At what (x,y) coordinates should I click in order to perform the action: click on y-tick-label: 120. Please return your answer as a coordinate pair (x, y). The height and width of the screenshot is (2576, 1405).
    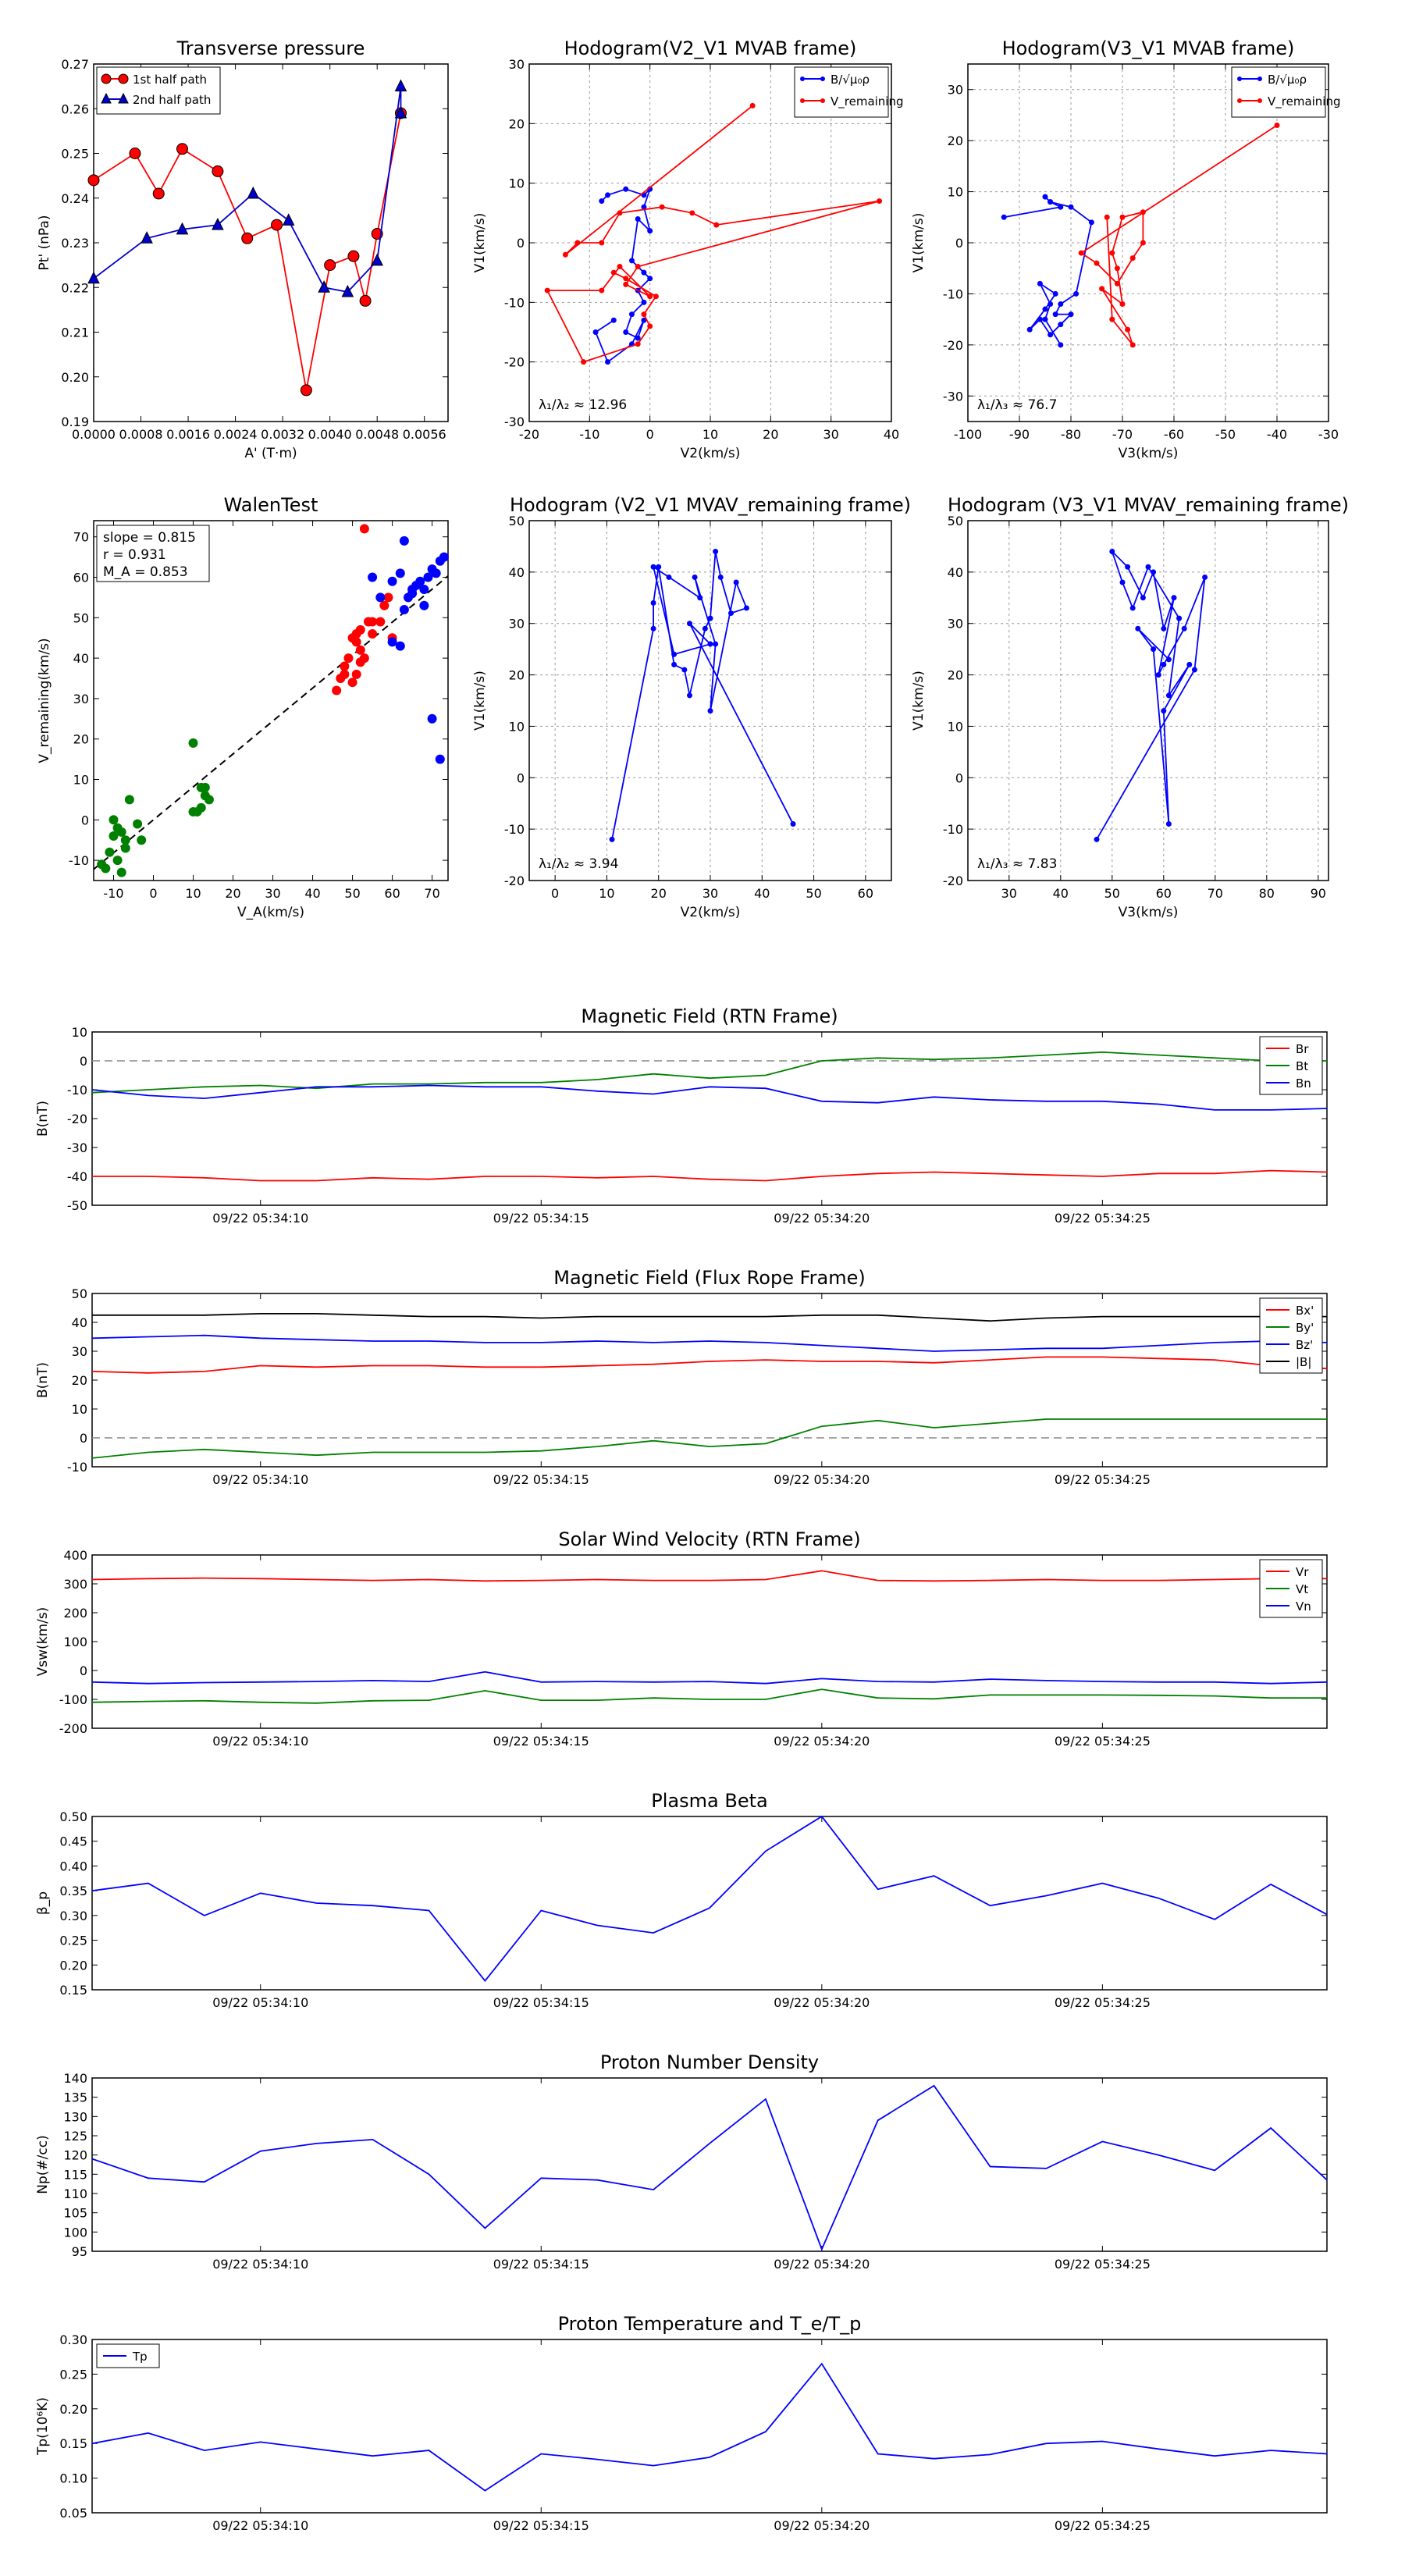
    Looking at the image, I should click on (75, 2155).